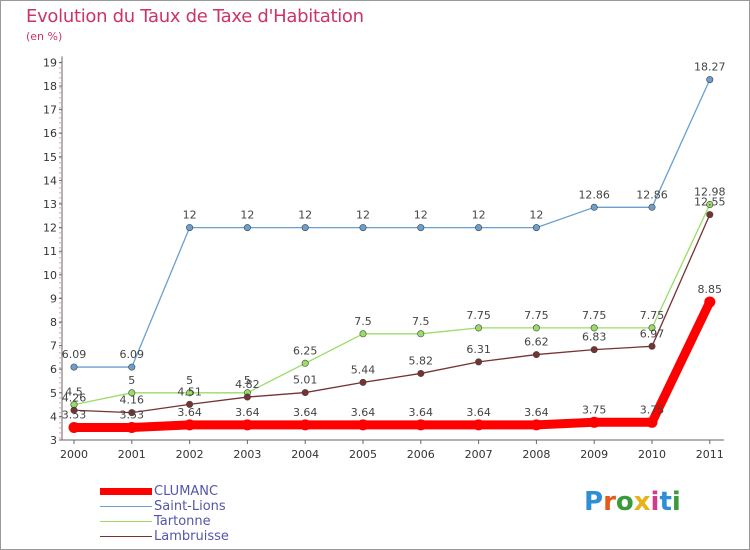 This screenshot has height=550, width=750. I want to click on legend-label: Tartonne, so click(182, 521).